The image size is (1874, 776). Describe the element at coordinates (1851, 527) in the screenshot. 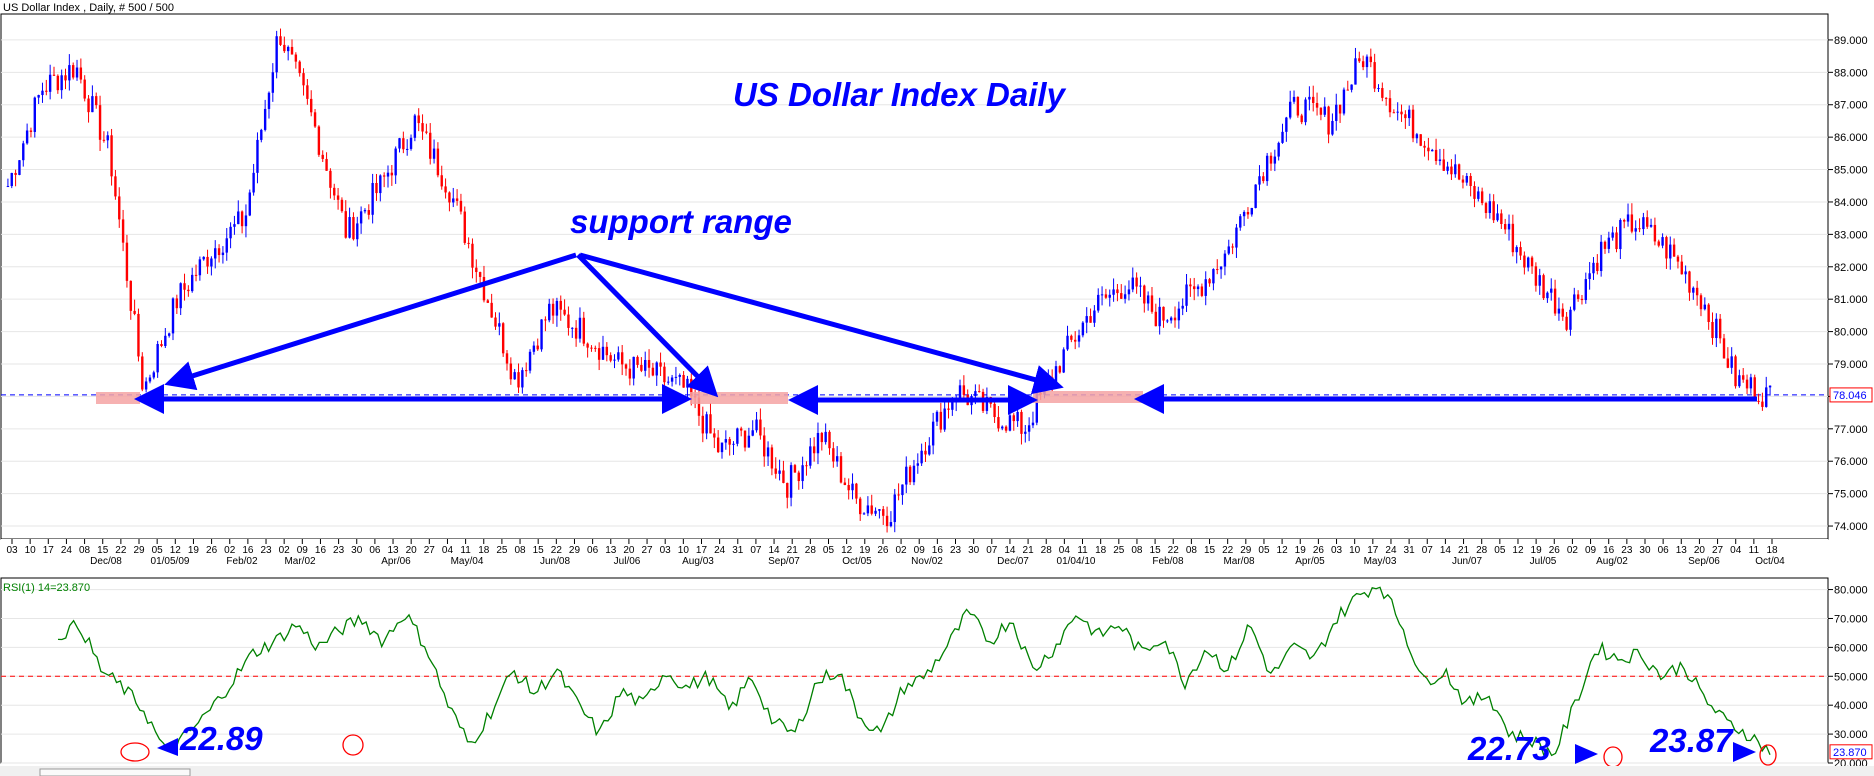

I see `price-y-tick-label: 74.000` at that location.